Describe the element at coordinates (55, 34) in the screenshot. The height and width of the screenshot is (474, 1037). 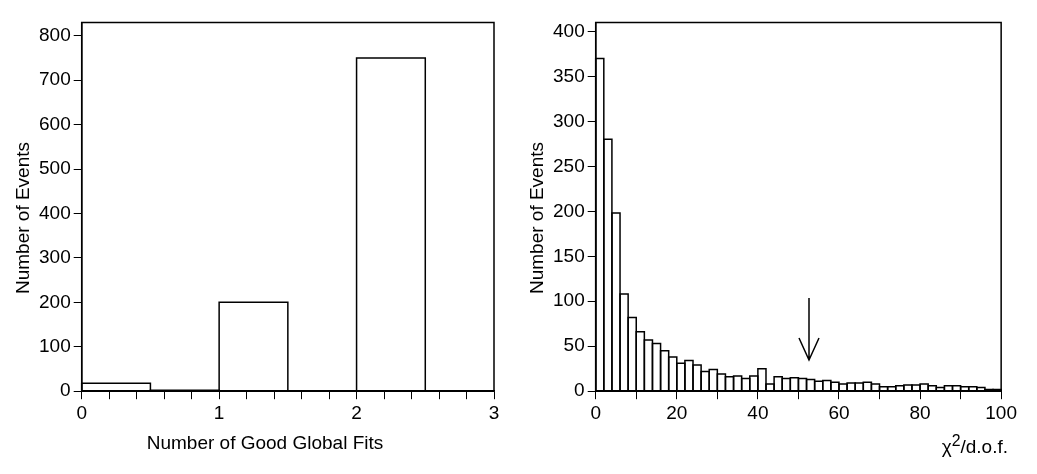
I see `y-tick-label: 800` at that location.